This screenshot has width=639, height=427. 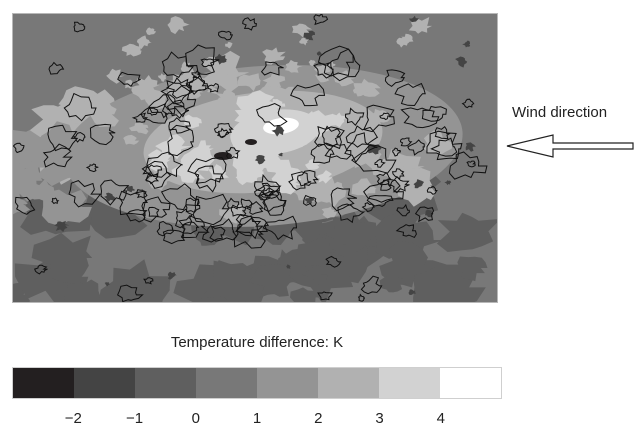 I want to click on colorbar-tick-label: 3, so click(x=379, y=418).